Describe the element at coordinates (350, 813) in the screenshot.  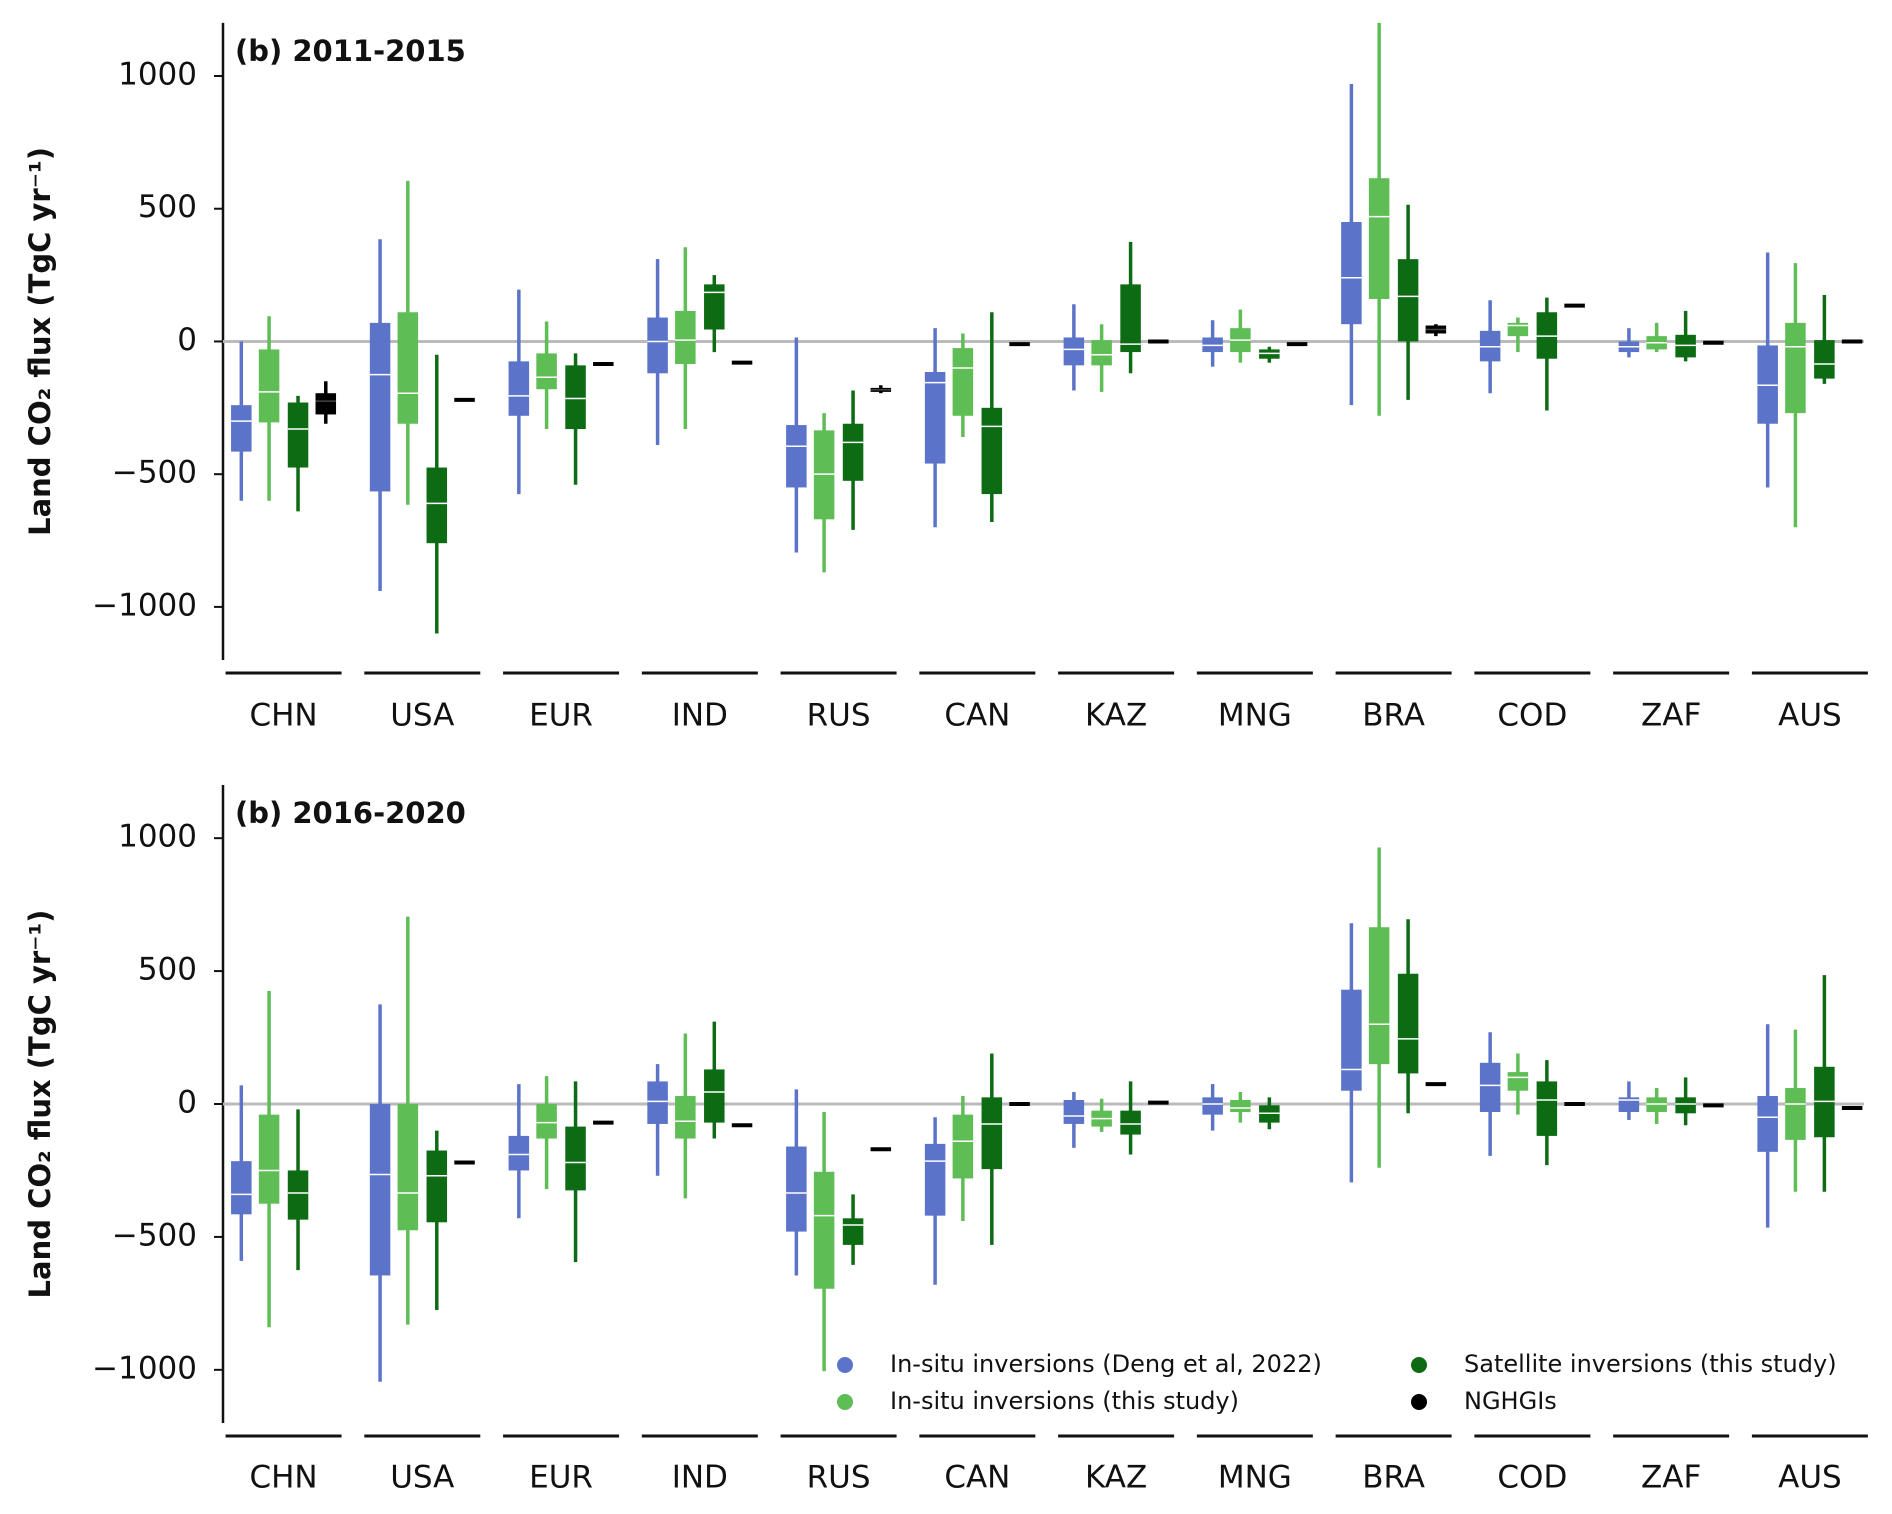
I see `panel-title: (b) 2016-2020` at that location.